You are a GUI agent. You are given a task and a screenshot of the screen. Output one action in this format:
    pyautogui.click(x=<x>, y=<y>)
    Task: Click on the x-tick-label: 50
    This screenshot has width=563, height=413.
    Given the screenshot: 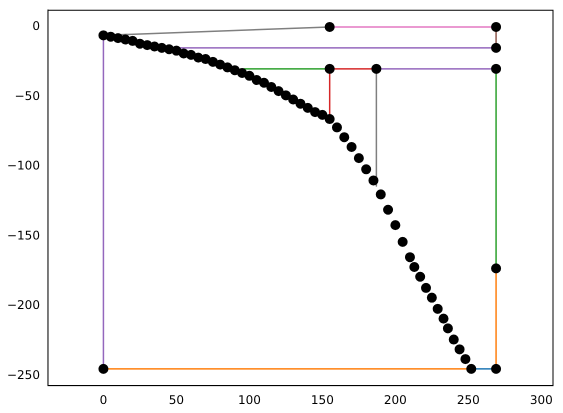 What is the action you would take?
    pyautogui.click(x=176, y=399)
    